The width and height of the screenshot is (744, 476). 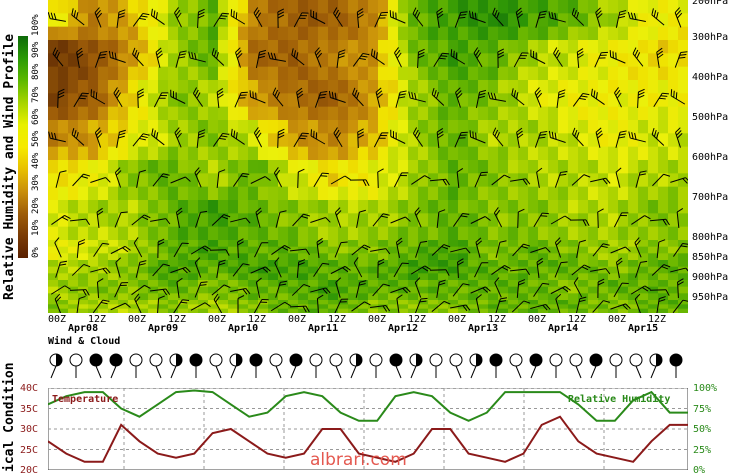 What do you see at coordinates (617, 319) in the screenshot?
I see `time-tick: 00Z` at bounding box center [617, 319].